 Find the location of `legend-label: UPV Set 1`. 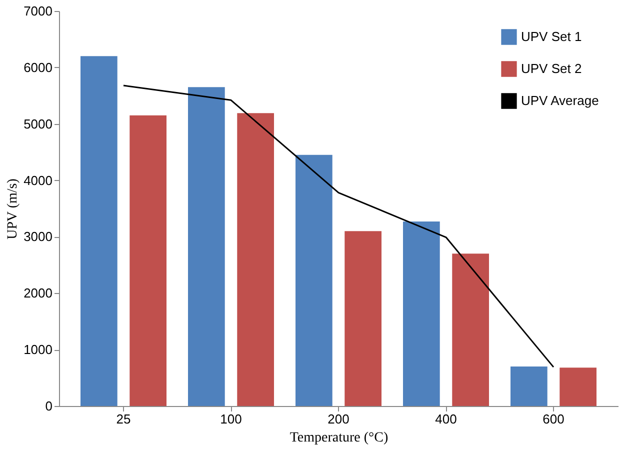

legend-label: UPV Set 1 is located at coordinates (551, 36).